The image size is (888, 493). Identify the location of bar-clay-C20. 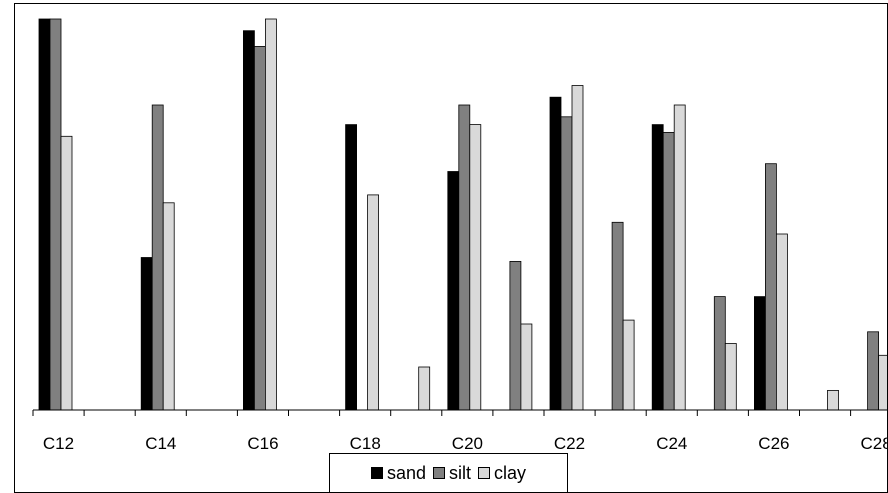
(475, 267).